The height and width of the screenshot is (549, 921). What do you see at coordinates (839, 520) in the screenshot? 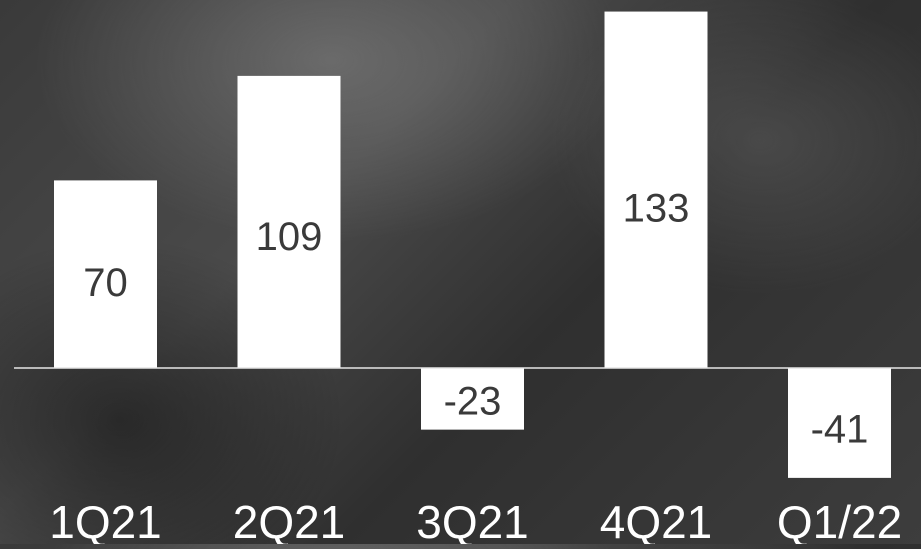
I see `category-label: Q1/22` at bounding box center [839, 520].